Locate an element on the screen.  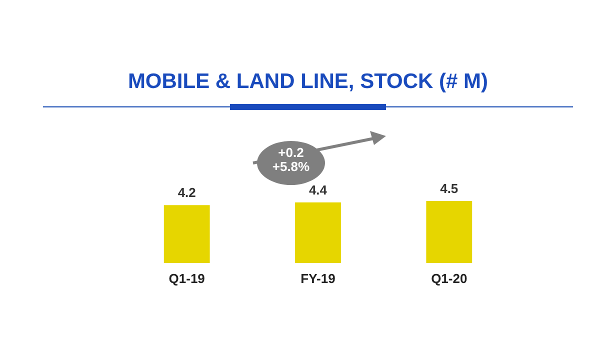
data-label: 4.2 is located at coordinates (187, 192).